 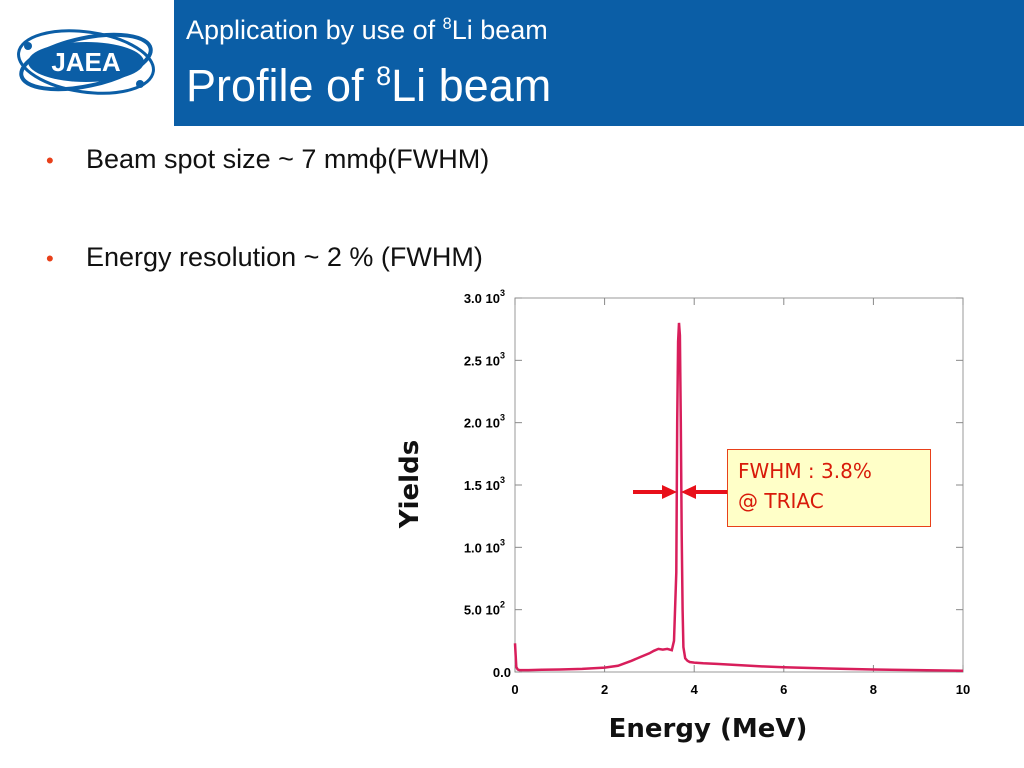 What do you see at coordinates (781, 501) in the screenshot?
I see `annotation-line2: @ TRIAC` at bounding box center [781, 501].